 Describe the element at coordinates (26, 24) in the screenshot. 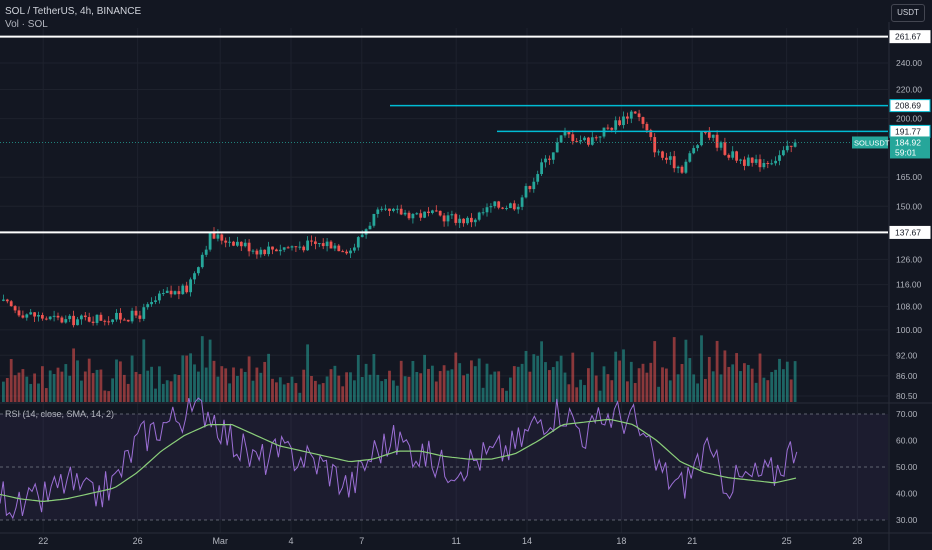

I see `volume-indicator-label: Vol · SOL` at that location.